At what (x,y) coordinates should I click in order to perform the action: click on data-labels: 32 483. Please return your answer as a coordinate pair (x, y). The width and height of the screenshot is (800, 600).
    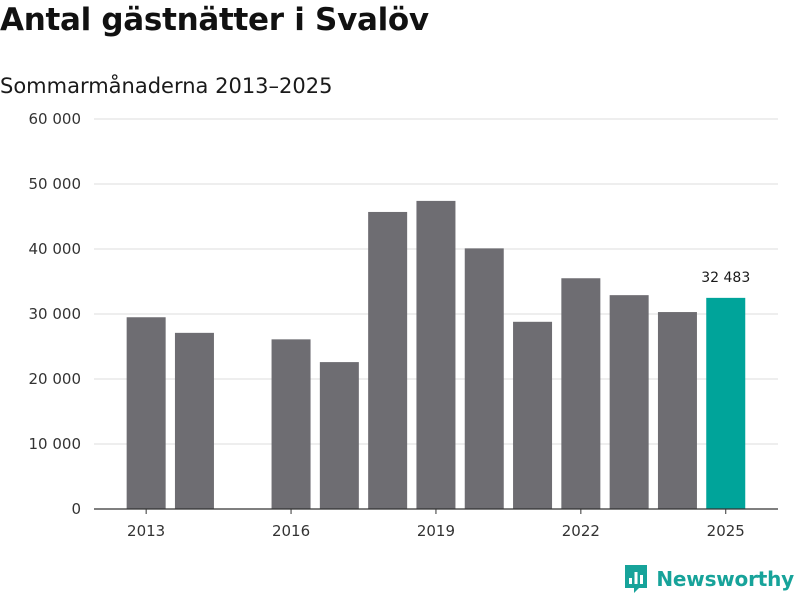
    Looking at the image, I should click on (725, 278).